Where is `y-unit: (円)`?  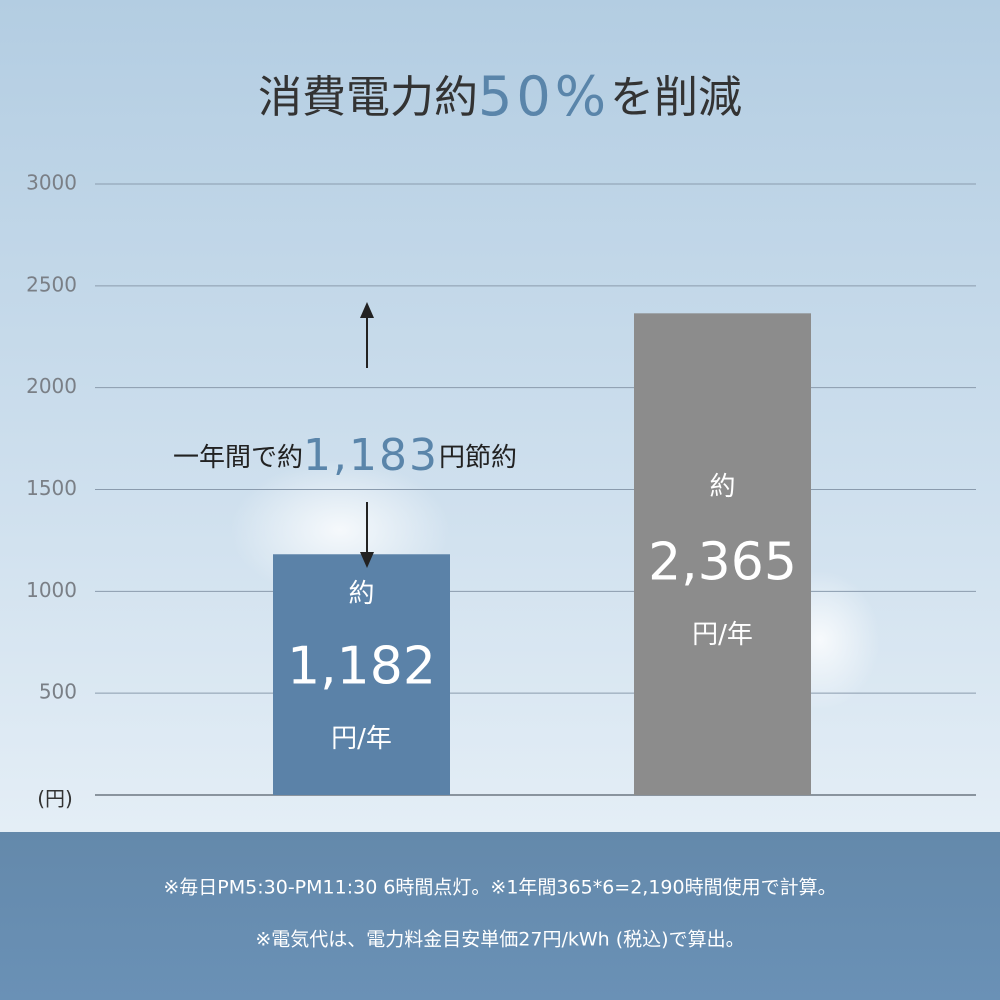 y-unit: (円) is located at coordinates (55, 799).